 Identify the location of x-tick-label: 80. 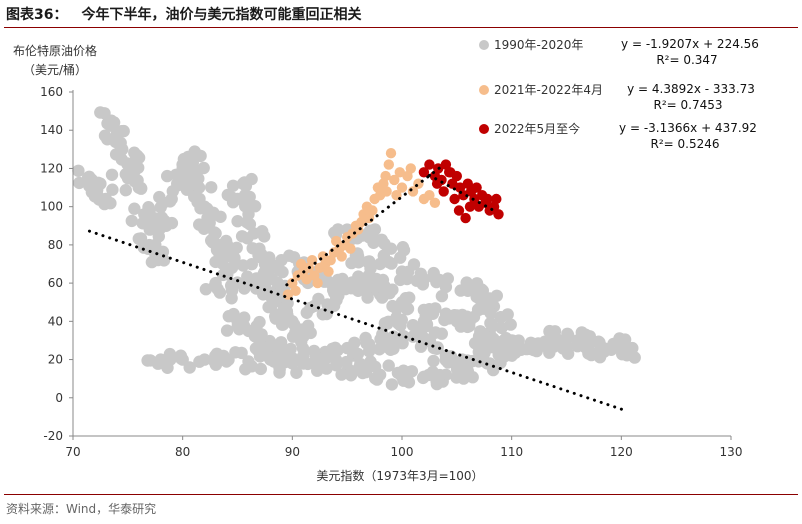
(182, 452).